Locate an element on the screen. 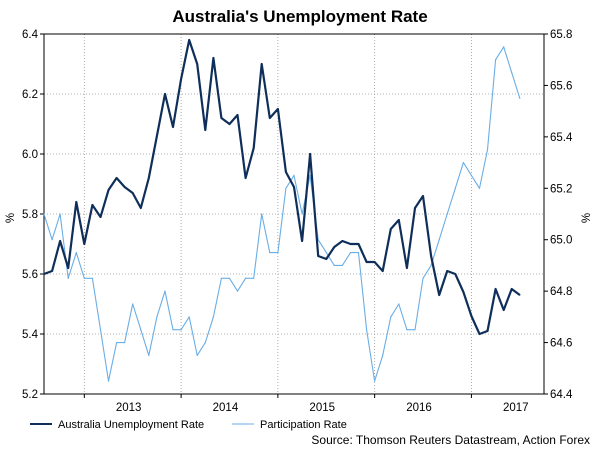  right-tick-label: 65.6 is located at coordinates (561, 86).